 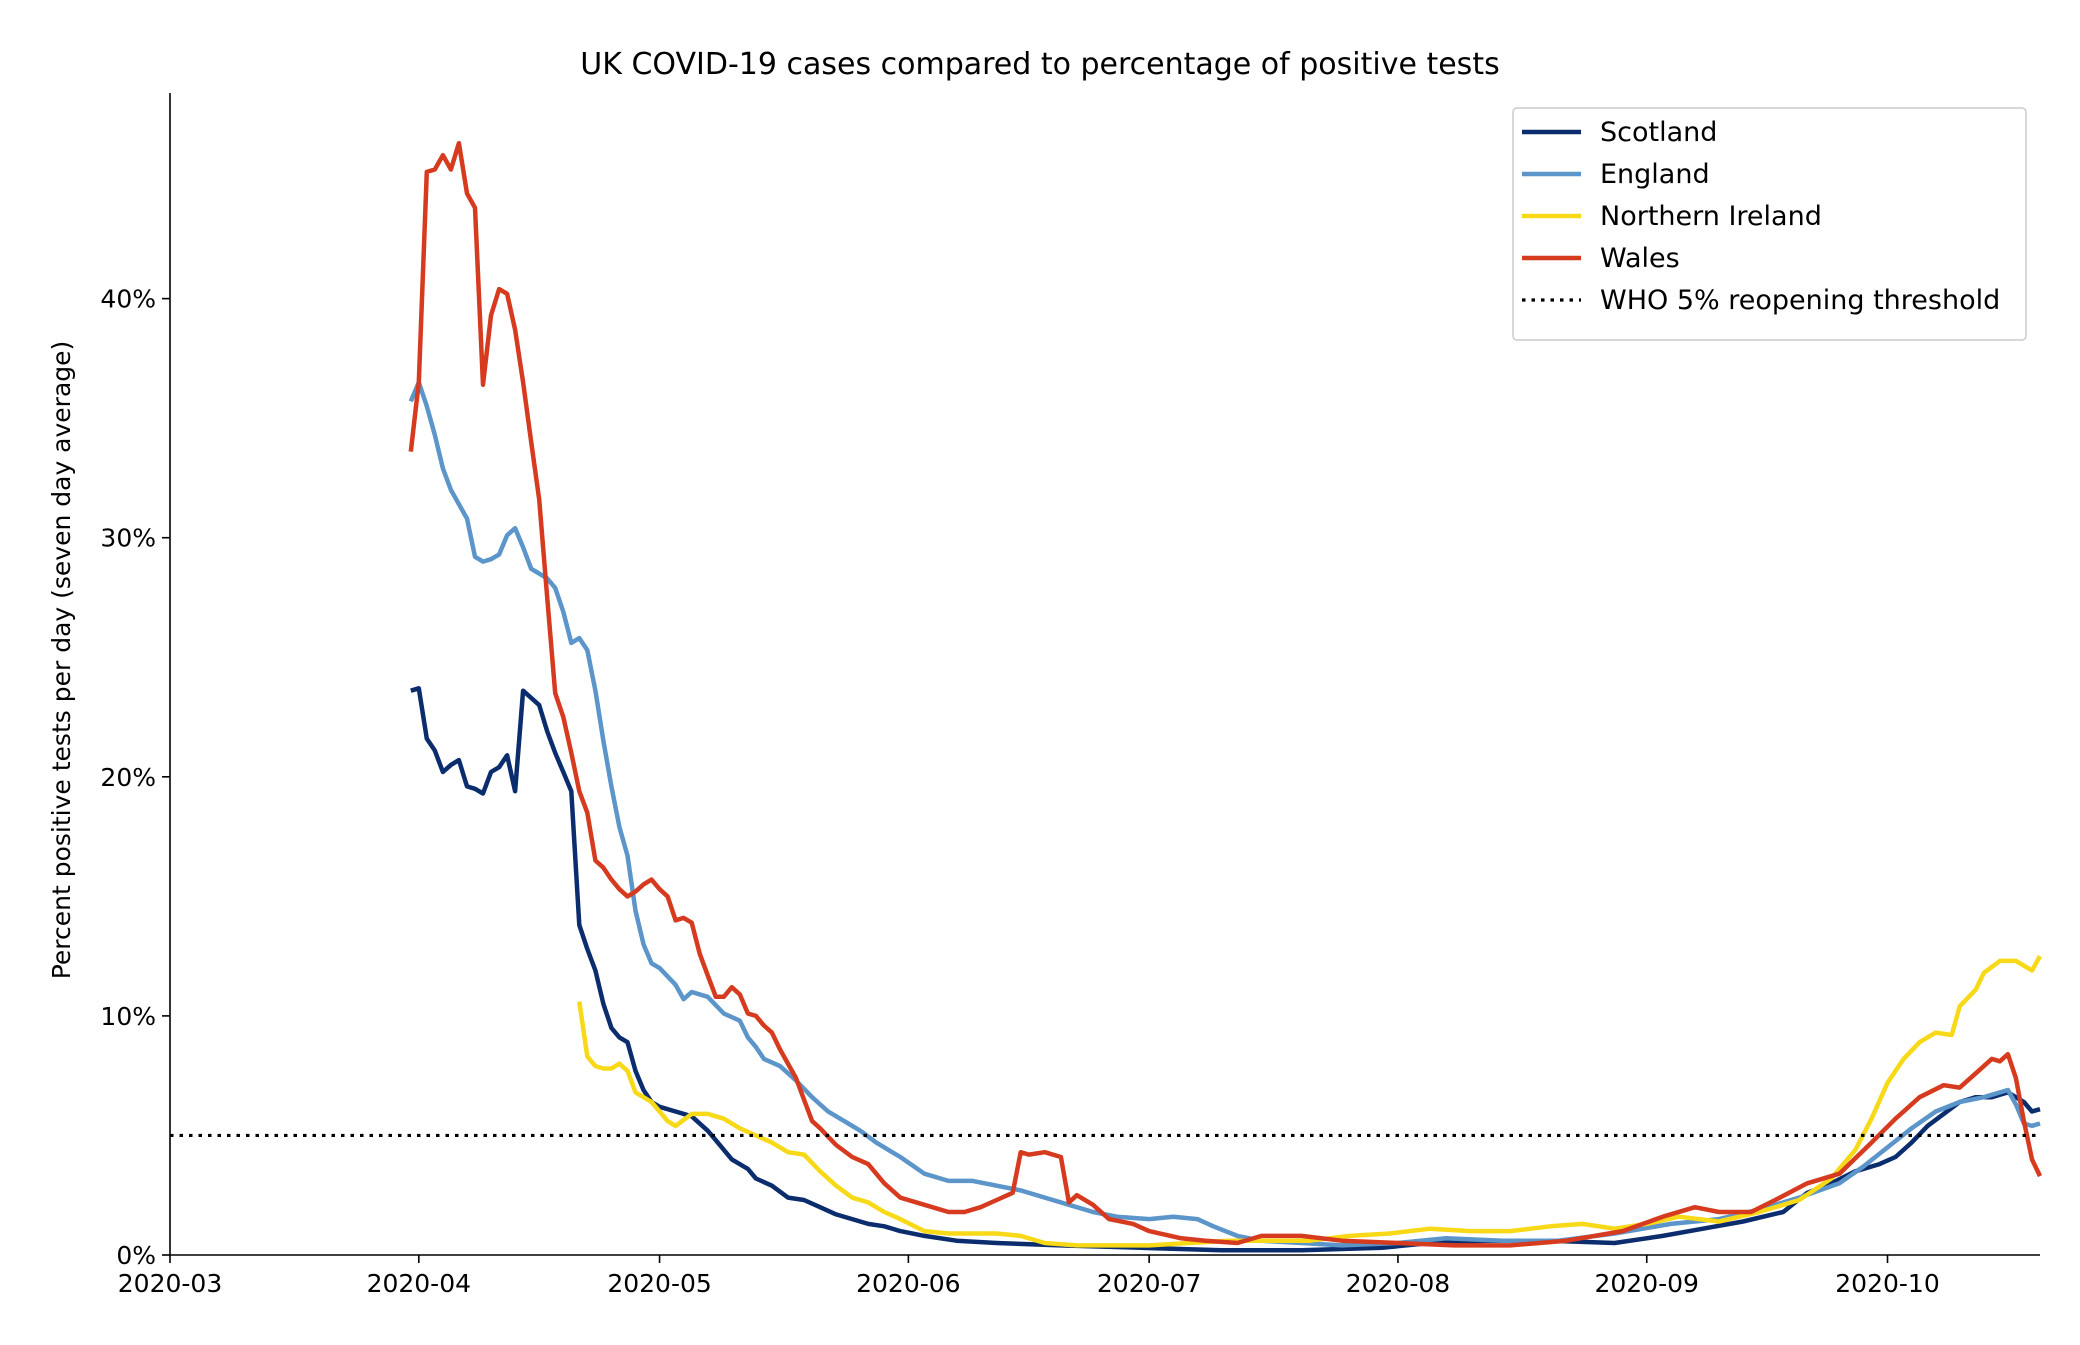 What do you see at coordinates (136, 1255) in the screenshot?
I see `y-tick-label: 0%` at bounding box center [136, 1255].